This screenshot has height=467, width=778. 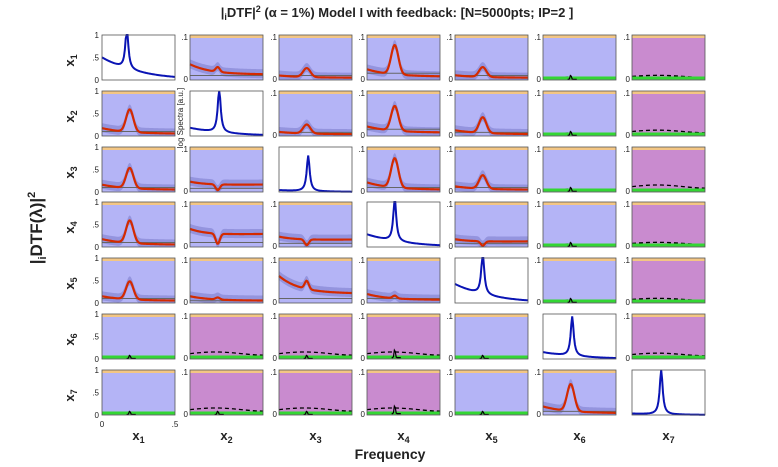 I want to click on panel-x7-x7, so click(x=668, y=392).